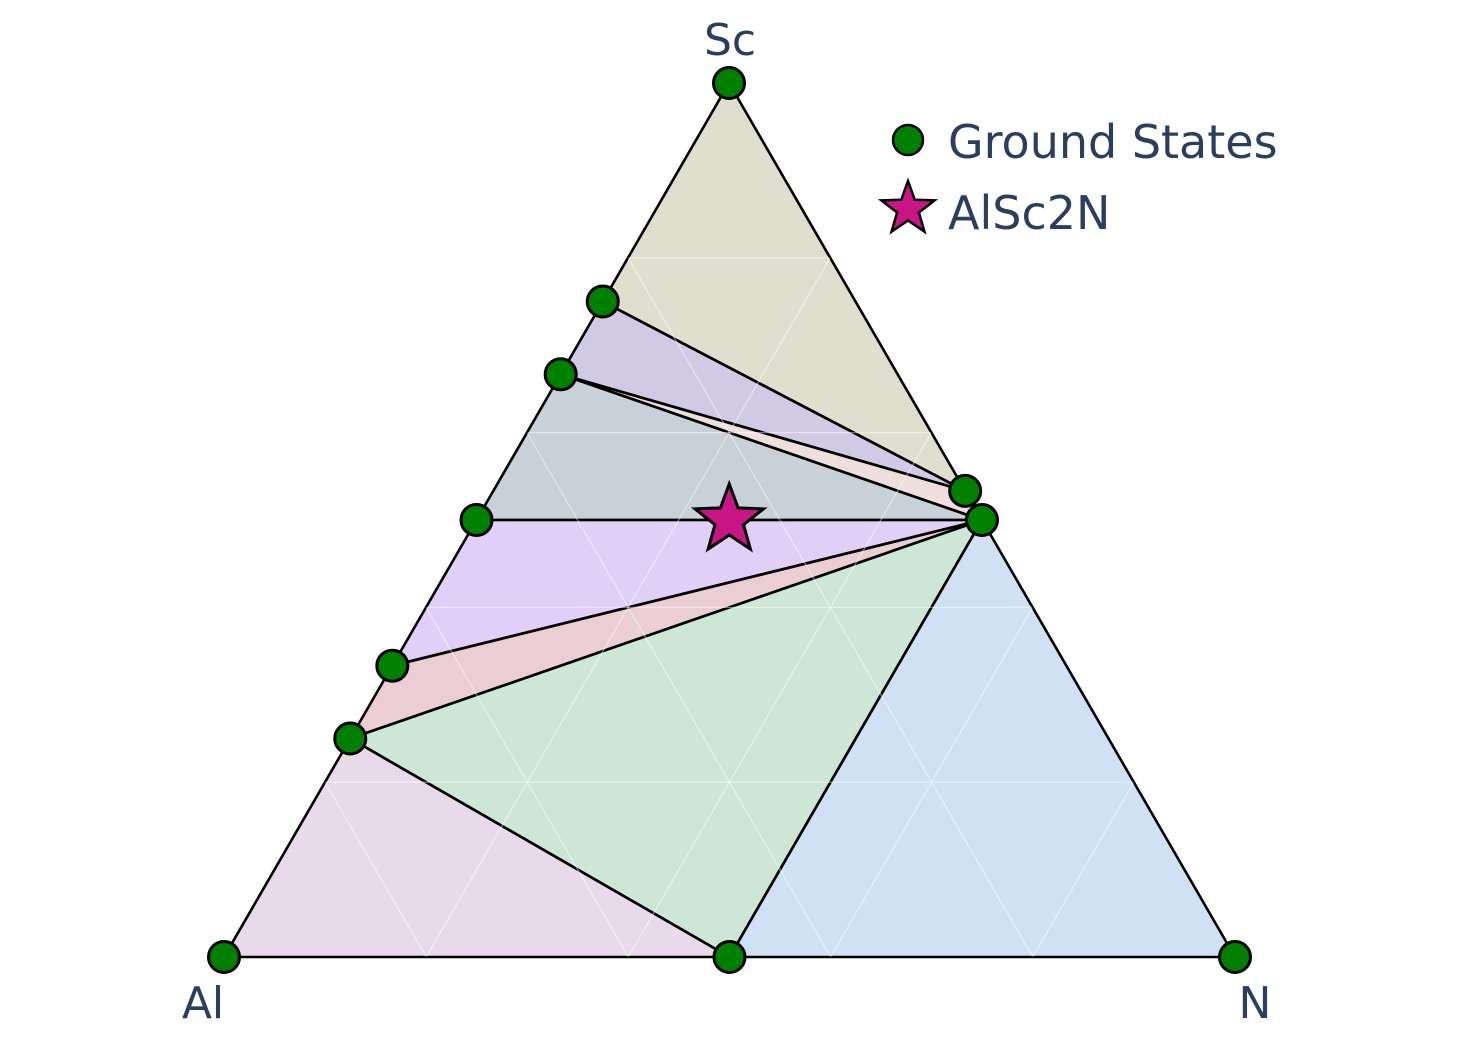 The image size is (1459, 1047). I want to click on legend-target-star-icon, so click(908, 206).